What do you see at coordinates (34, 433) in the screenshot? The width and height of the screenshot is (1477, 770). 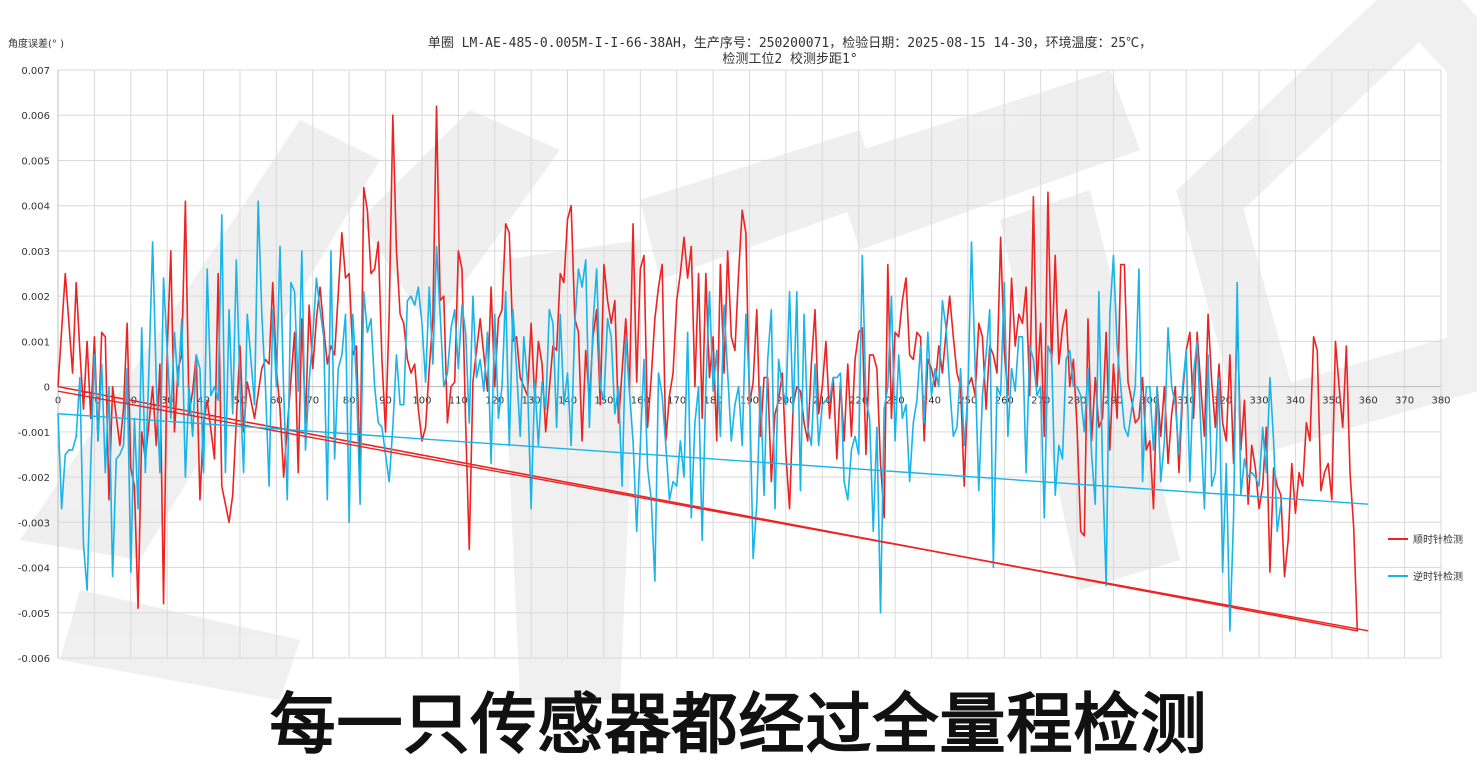 I see `y-tick-label: -0.001` at bounding box center [34, 433].